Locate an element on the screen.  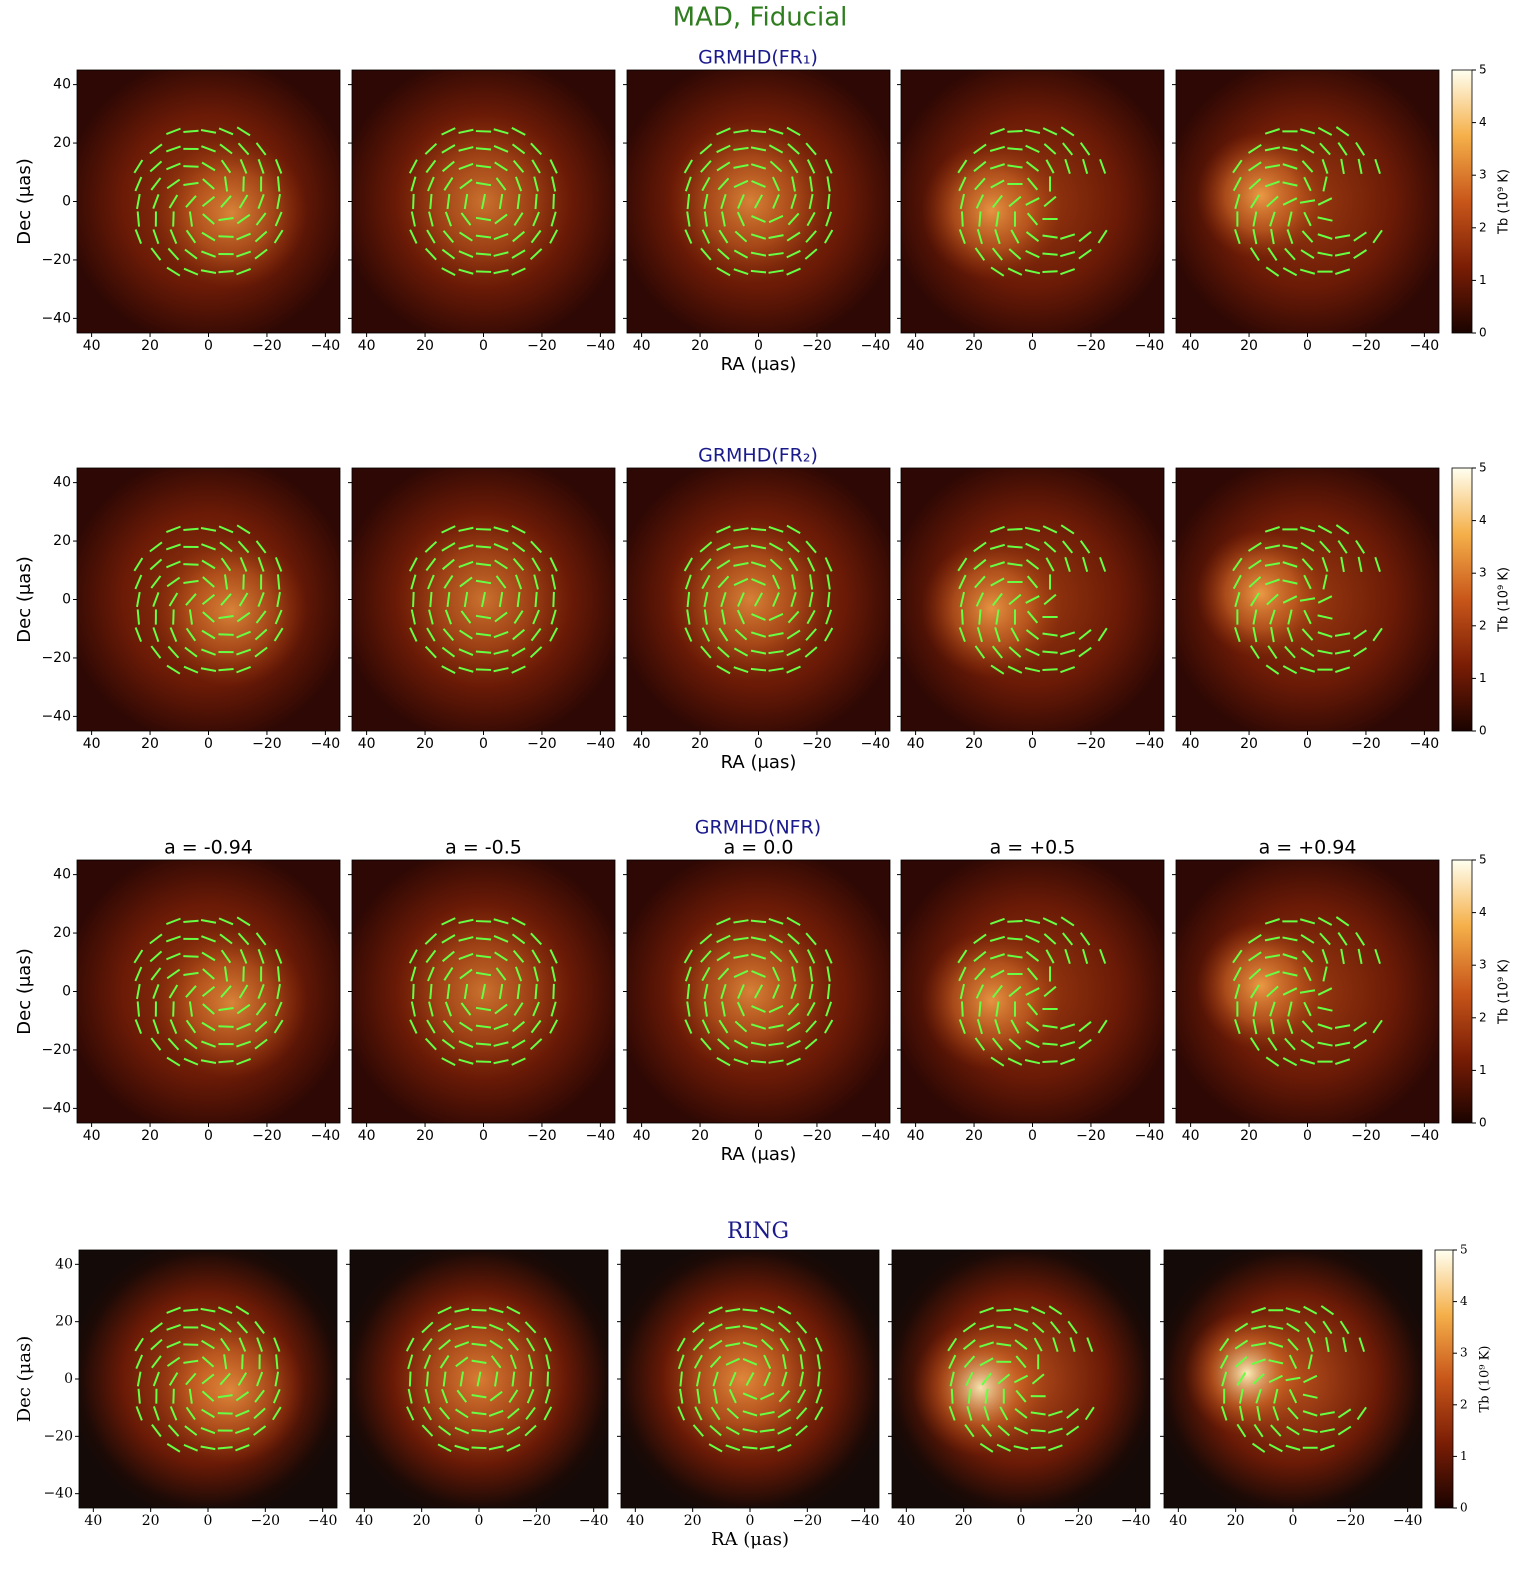
y-tick-label: −20 is located at coordinates (58, 1436).